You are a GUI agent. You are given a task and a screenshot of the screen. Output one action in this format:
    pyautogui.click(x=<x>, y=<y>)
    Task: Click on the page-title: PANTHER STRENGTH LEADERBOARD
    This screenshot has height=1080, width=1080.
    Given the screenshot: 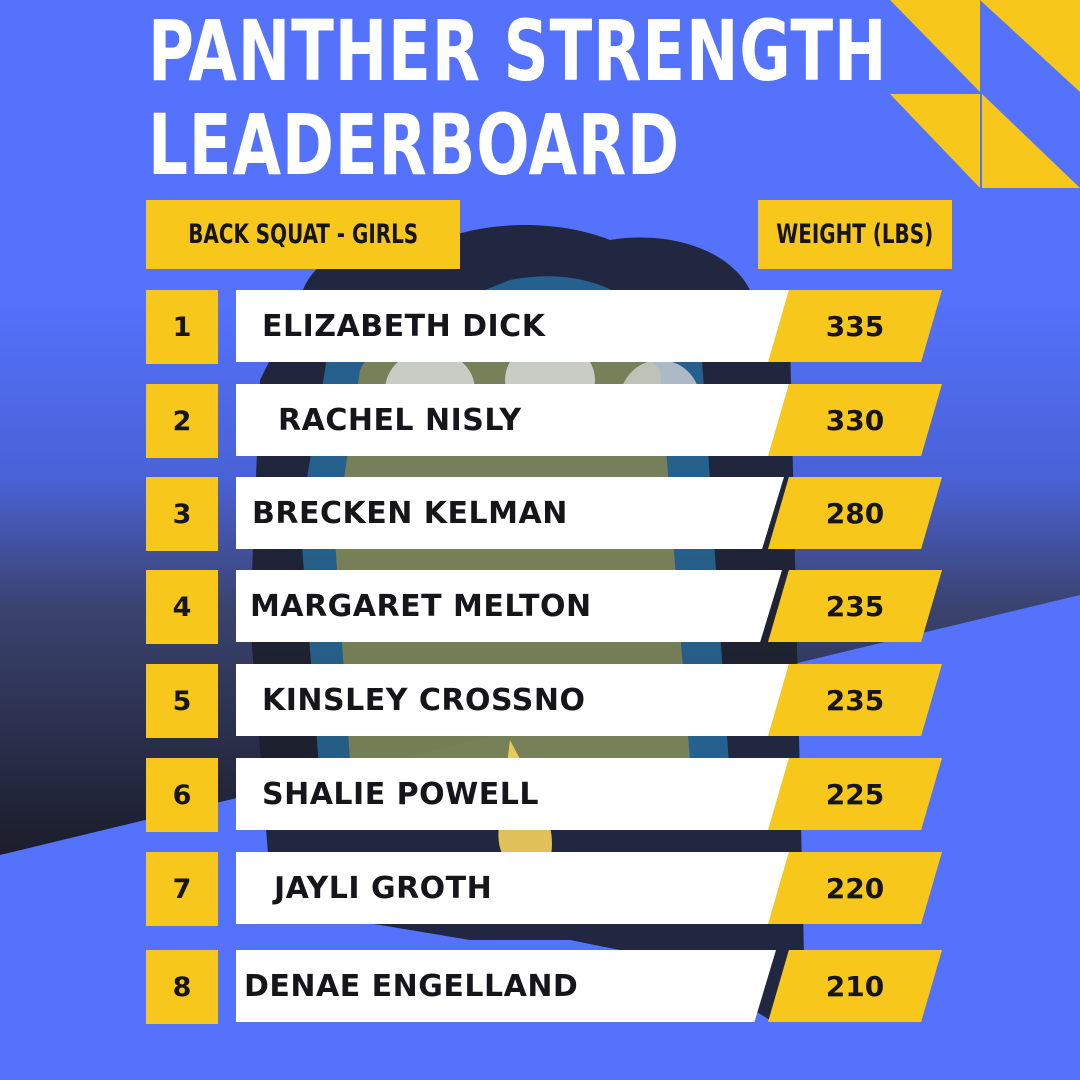 What is the action you would take?
    pyautogui.click(x=517, y=98)
    